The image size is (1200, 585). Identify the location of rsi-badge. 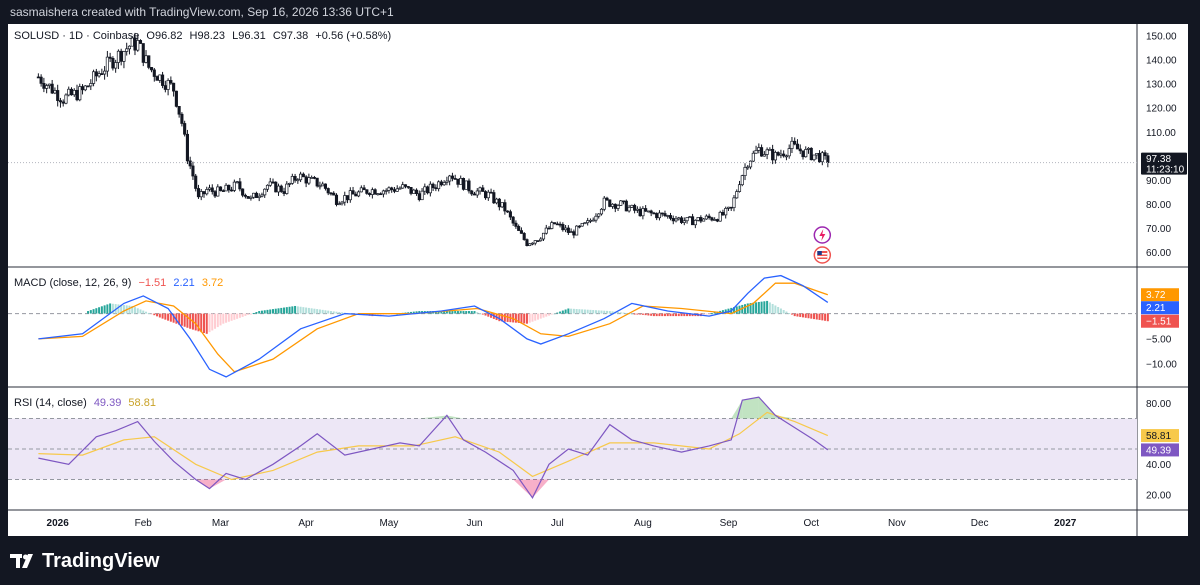
(1160, 450).